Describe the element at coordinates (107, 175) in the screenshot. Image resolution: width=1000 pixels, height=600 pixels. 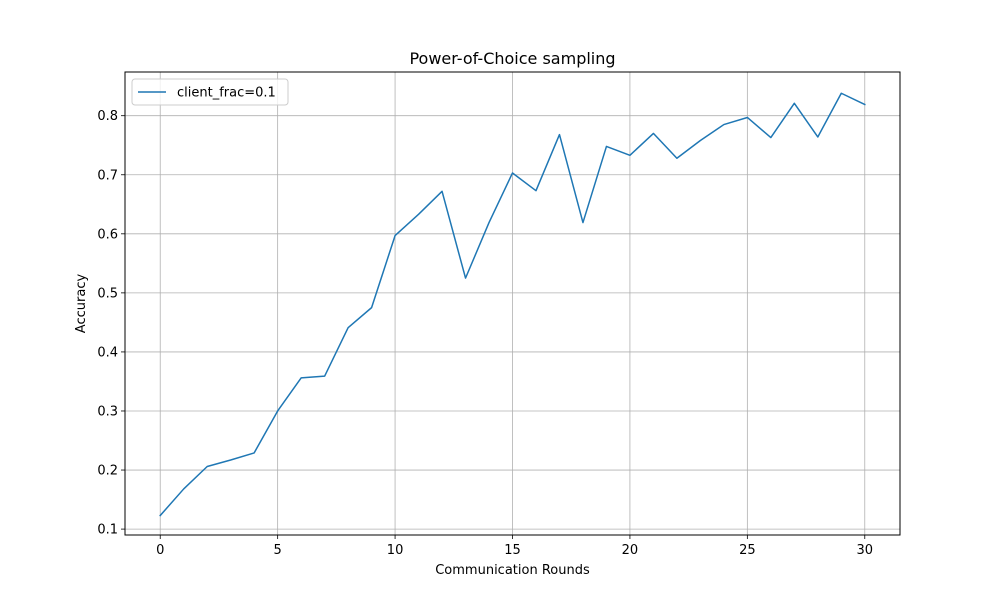
I see `y-tick-label: 0.7` at that location.